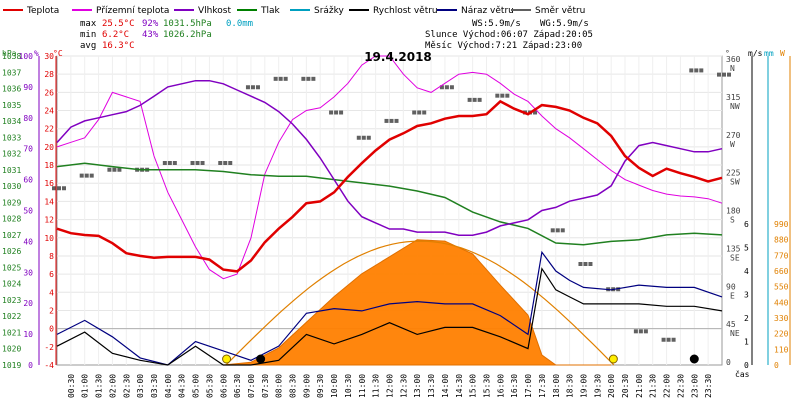  Describe the element at coordinates (196, 386) in the screenshot. I see `time-tick-label: 05:00` at that location.